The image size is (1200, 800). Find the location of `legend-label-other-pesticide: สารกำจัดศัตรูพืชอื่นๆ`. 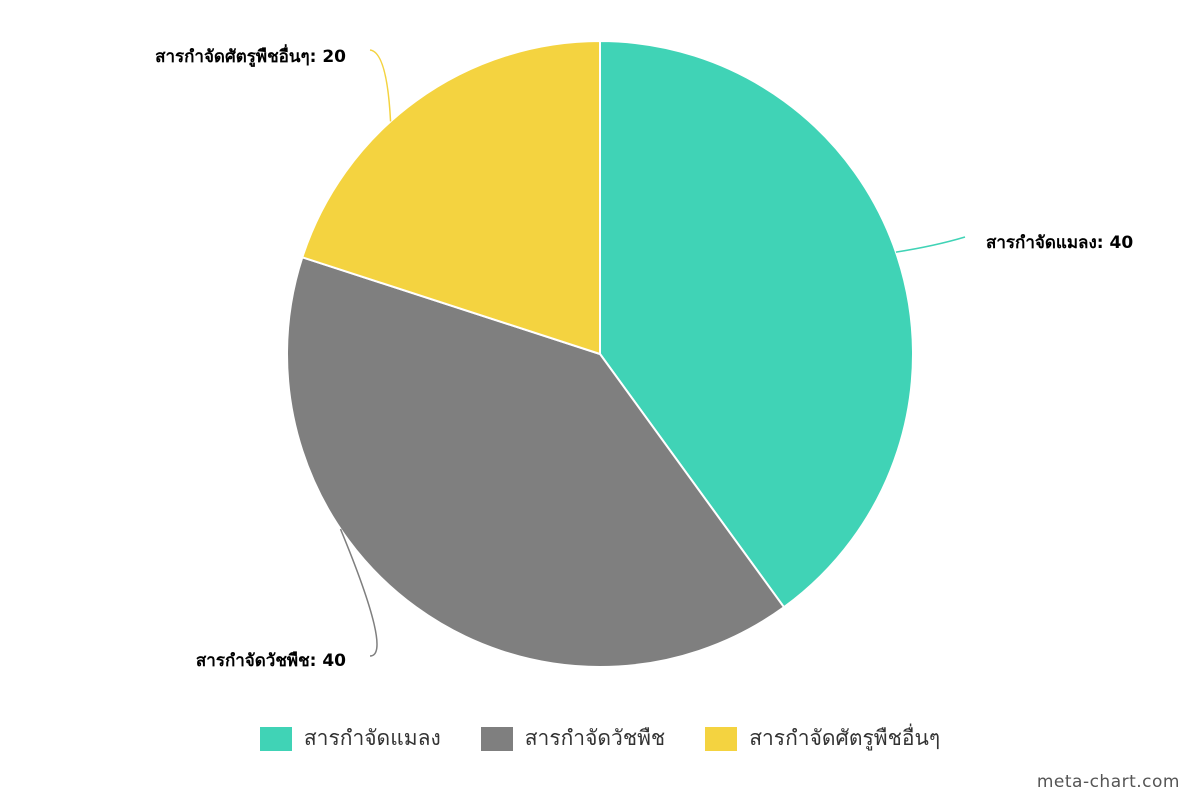

legend-label-other-pesticide: สารกำจัดศัตรูพืชอื่นๆ is located at coordinates (845, 738).